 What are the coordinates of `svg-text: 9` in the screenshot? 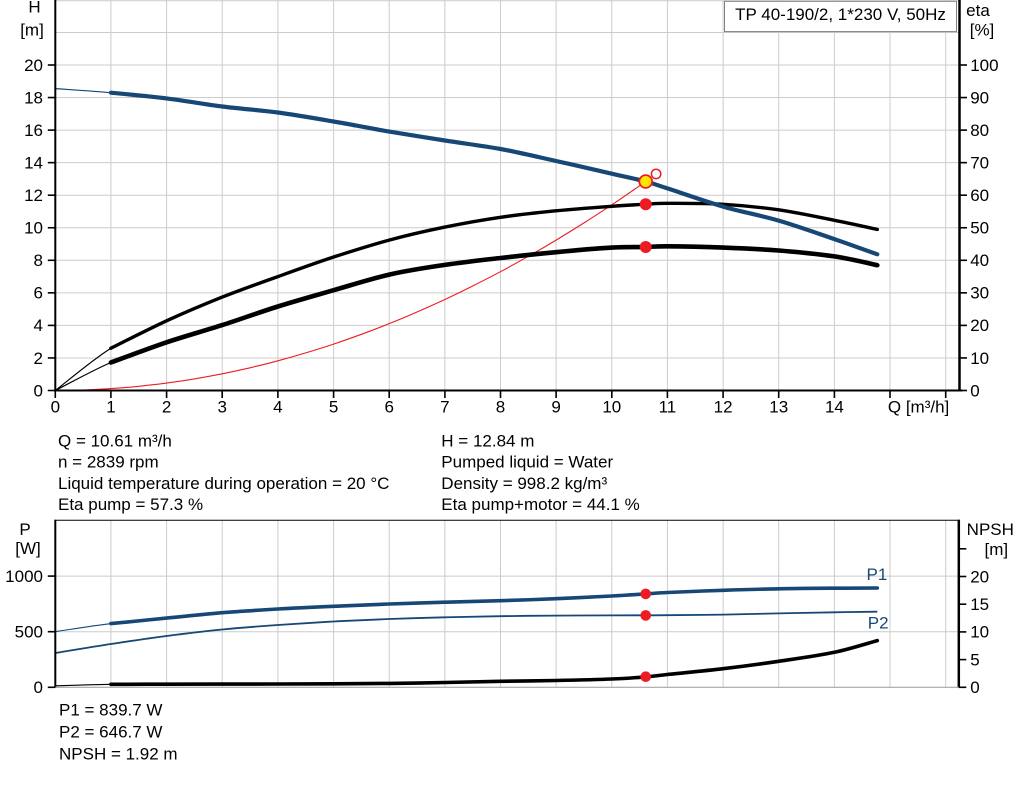 It's located at (555, 407).